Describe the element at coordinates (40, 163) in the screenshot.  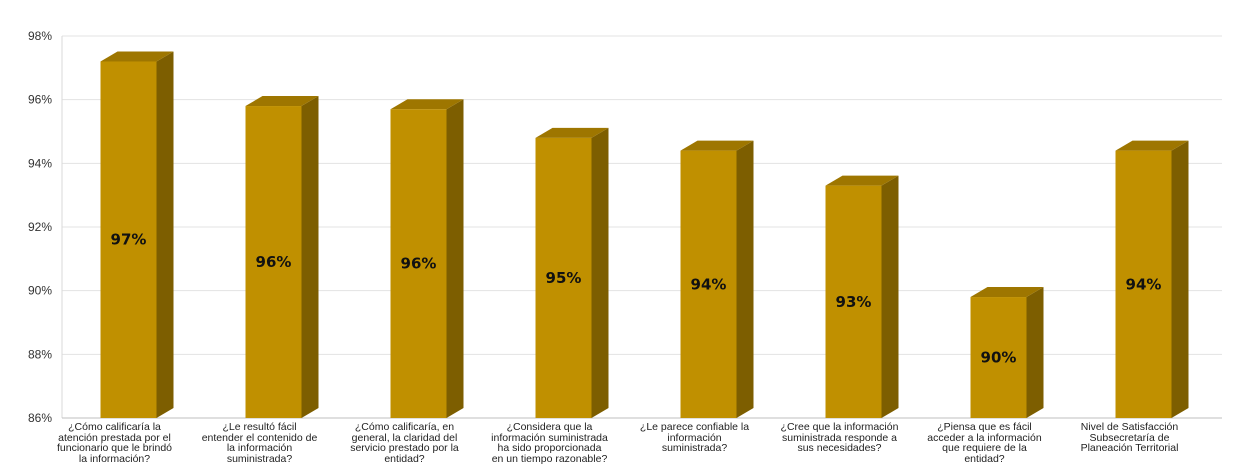
I see `y-tick-label: 94%` at that location.